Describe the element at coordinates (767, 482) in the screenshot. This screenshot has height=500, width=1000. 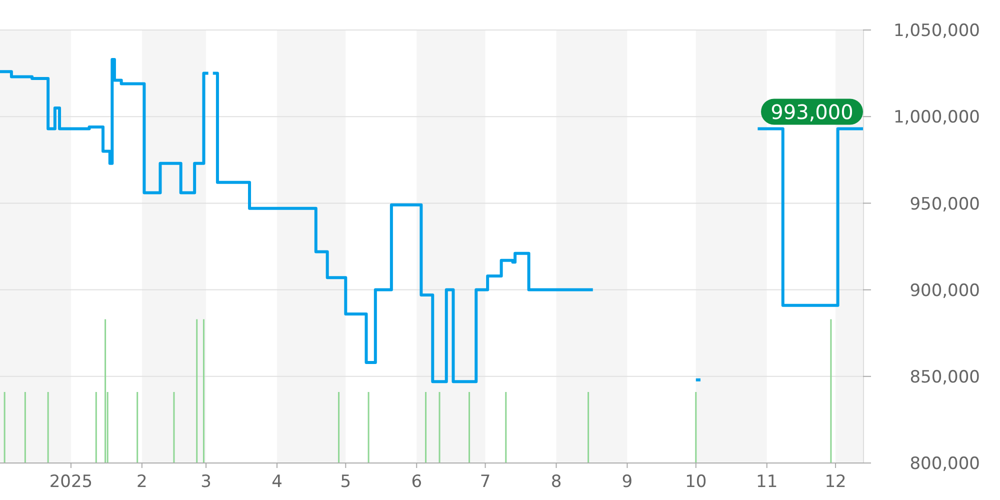
I see `x-tick-label: 11` at that location.